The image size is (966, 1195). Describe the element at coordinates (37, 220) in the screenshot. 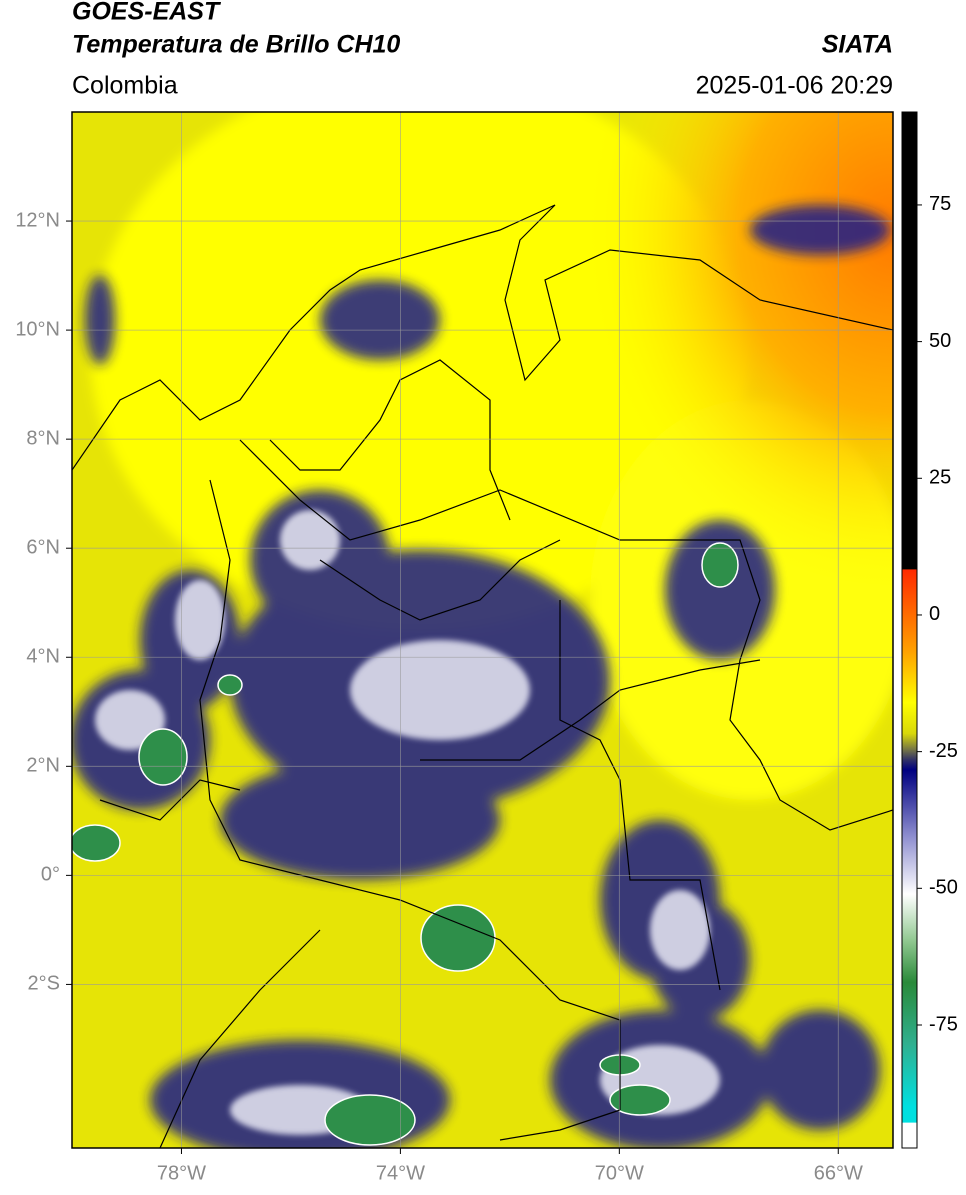

I see `lat-tick-label: 12°N` at that location.